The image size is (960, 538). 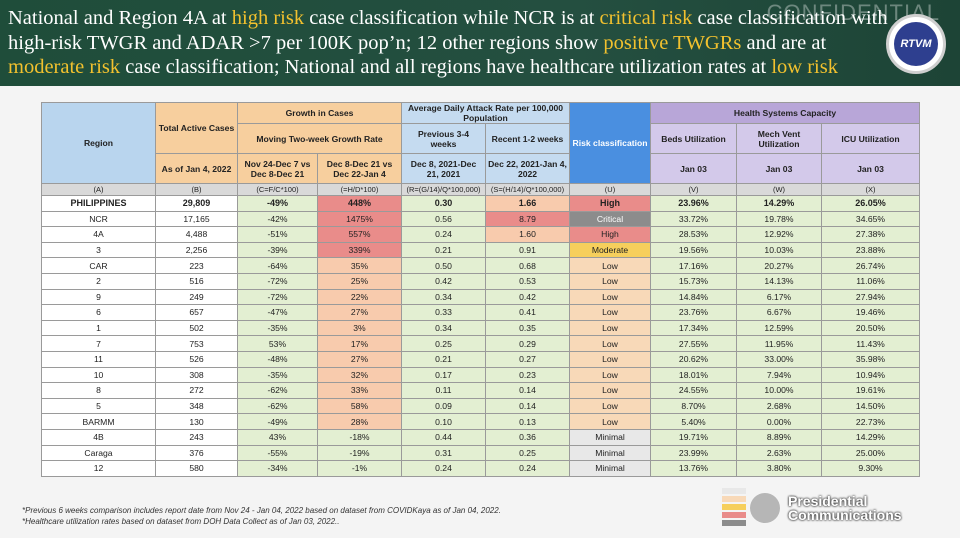 I want to click on risk-cell: Moderate, so click(x=610, y=250).